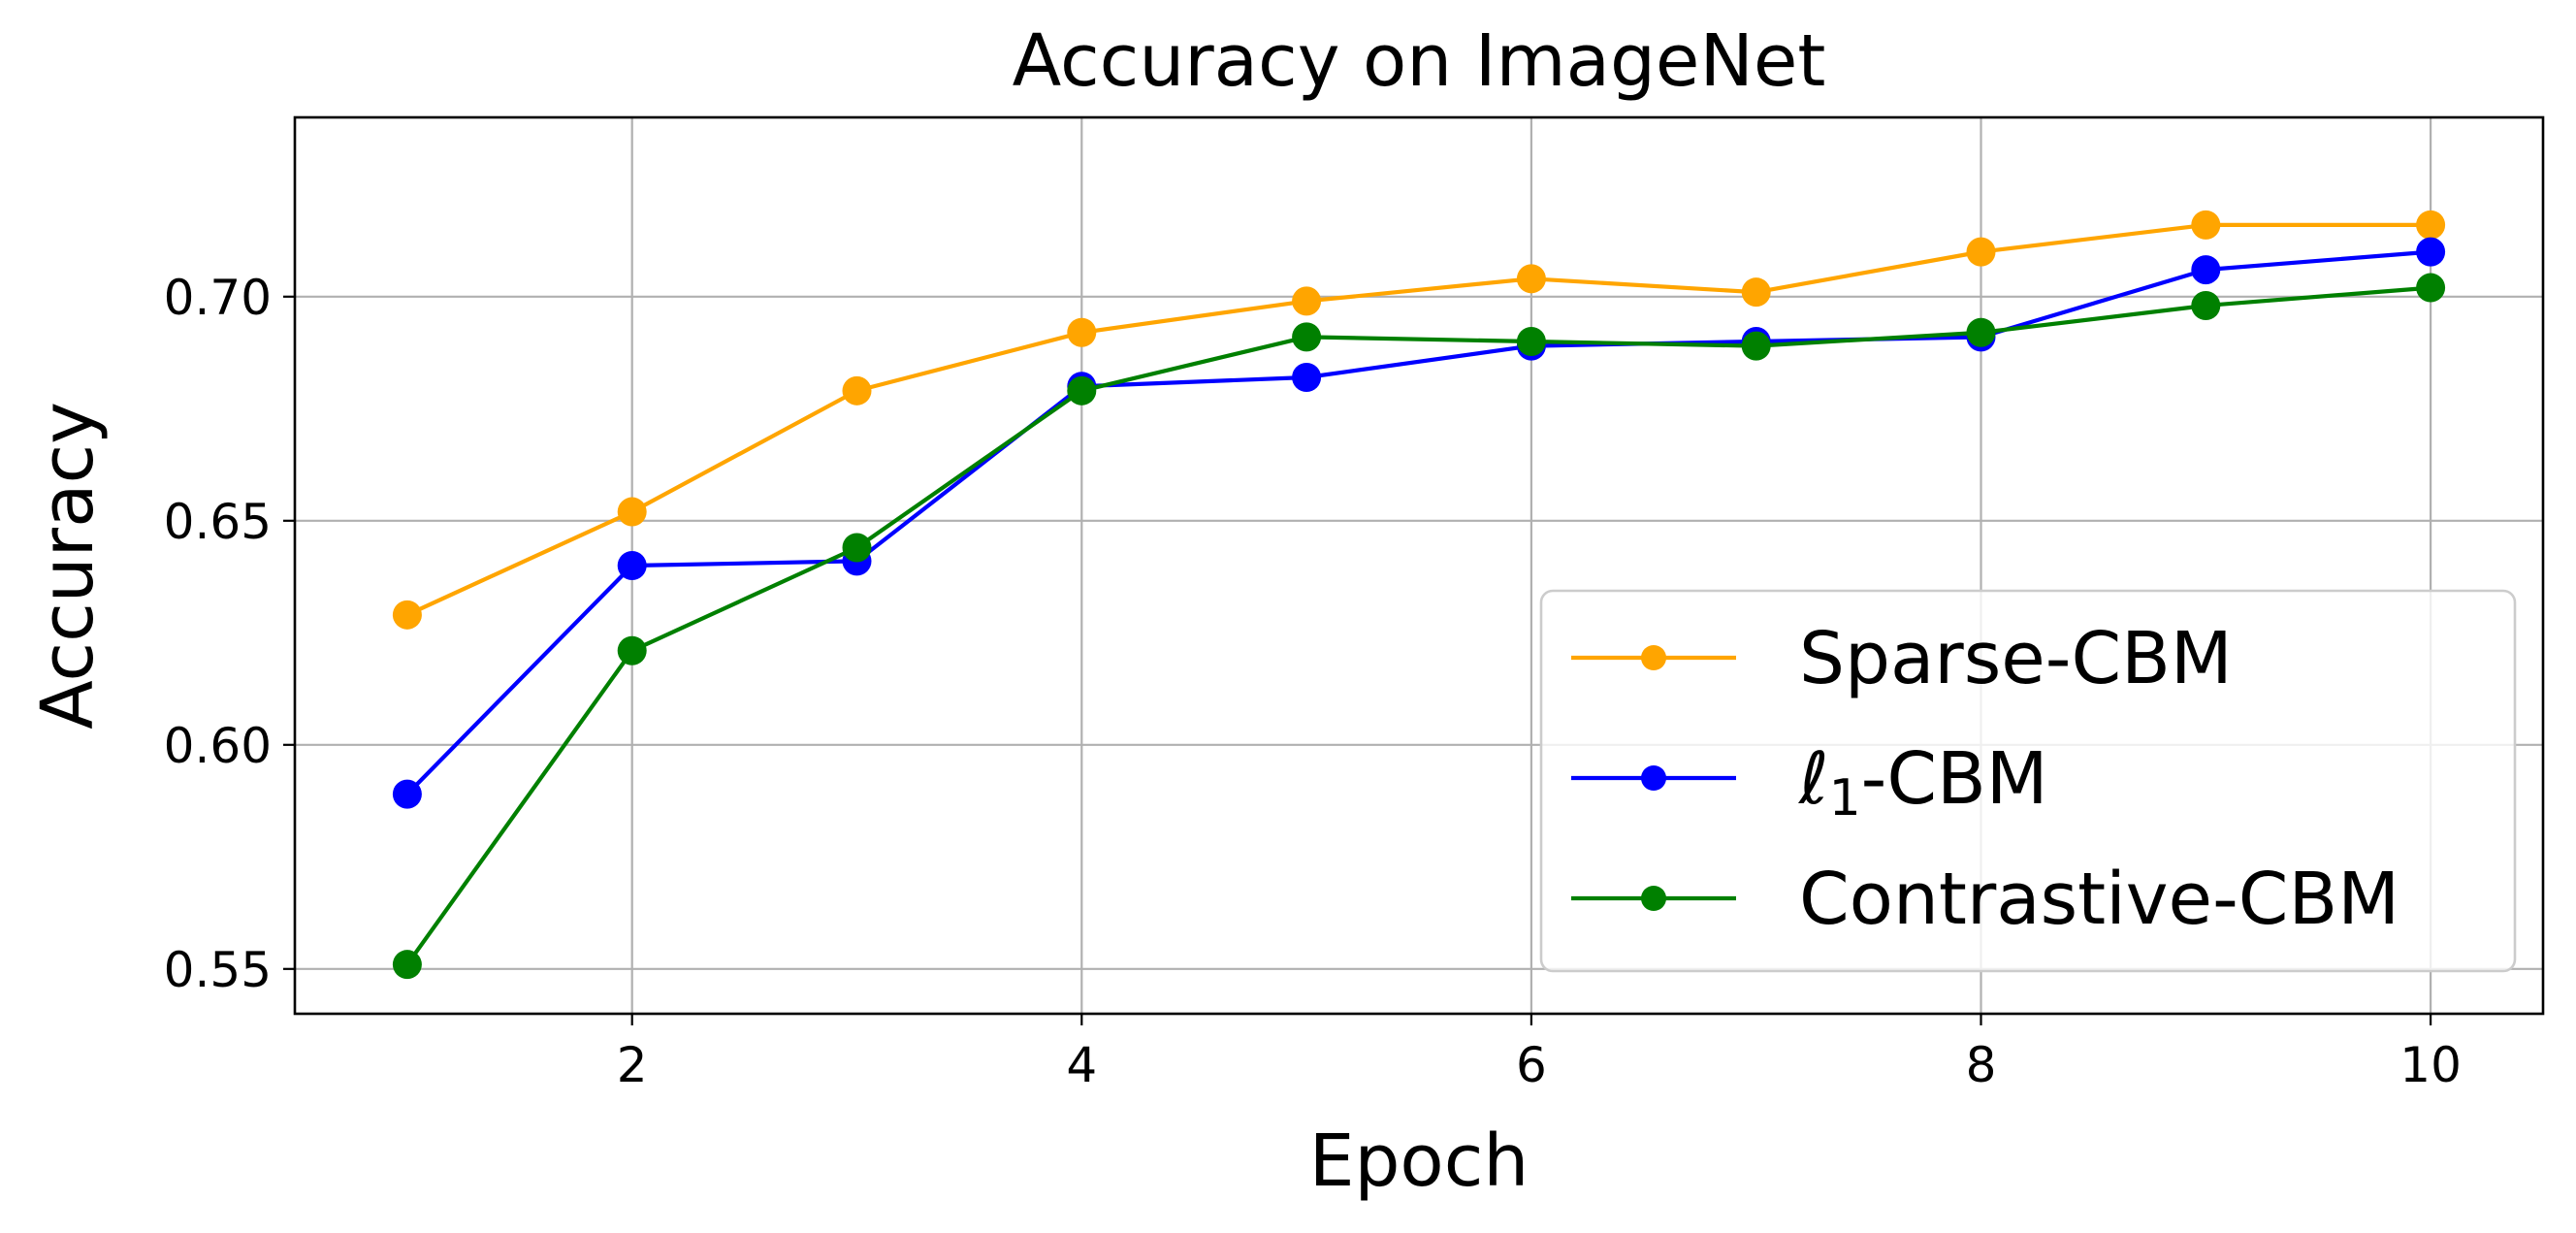  Describe the element at coordinates (218, 970) in the screenshot. I see `y-tick-label: 0.55` at that location.